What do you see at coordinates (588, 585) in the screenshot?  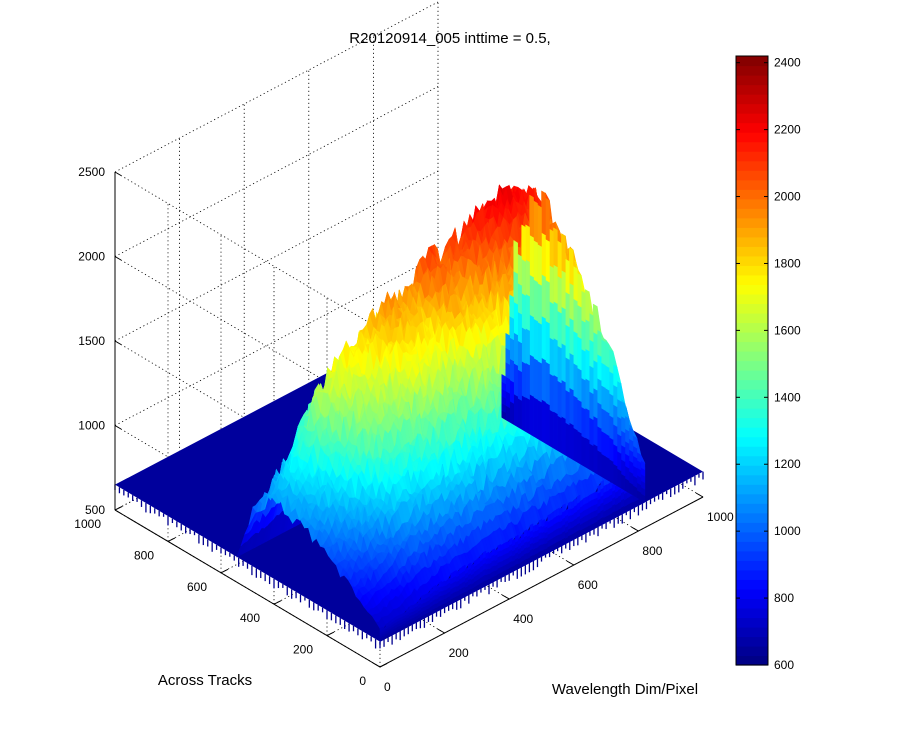 I see `x-tick-label: 600` at bounding box center [588, 585].